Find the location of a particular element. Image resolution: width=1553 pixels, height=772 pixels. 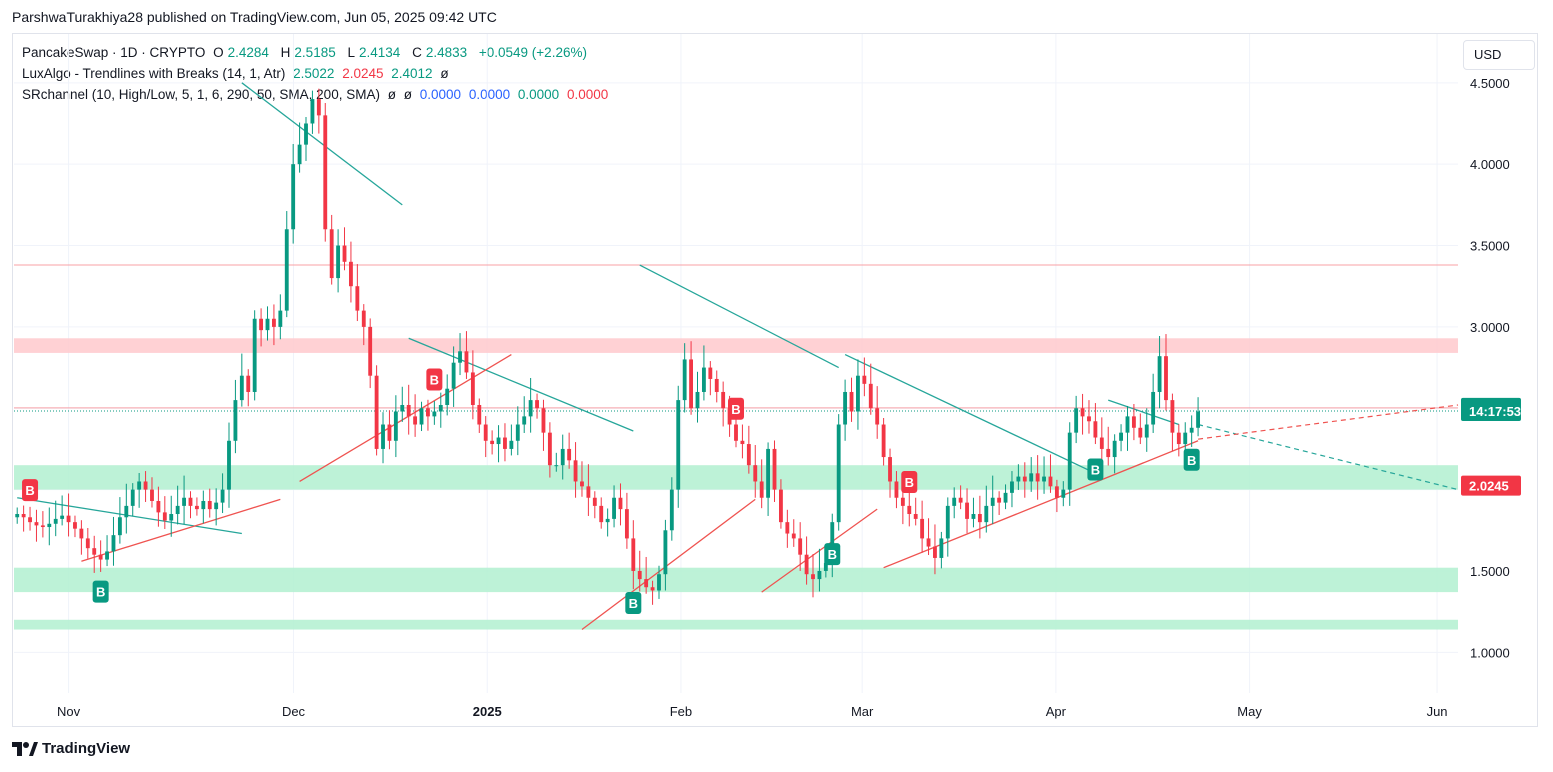

footer-brand: TradingView is located at coordinates (86, 748).